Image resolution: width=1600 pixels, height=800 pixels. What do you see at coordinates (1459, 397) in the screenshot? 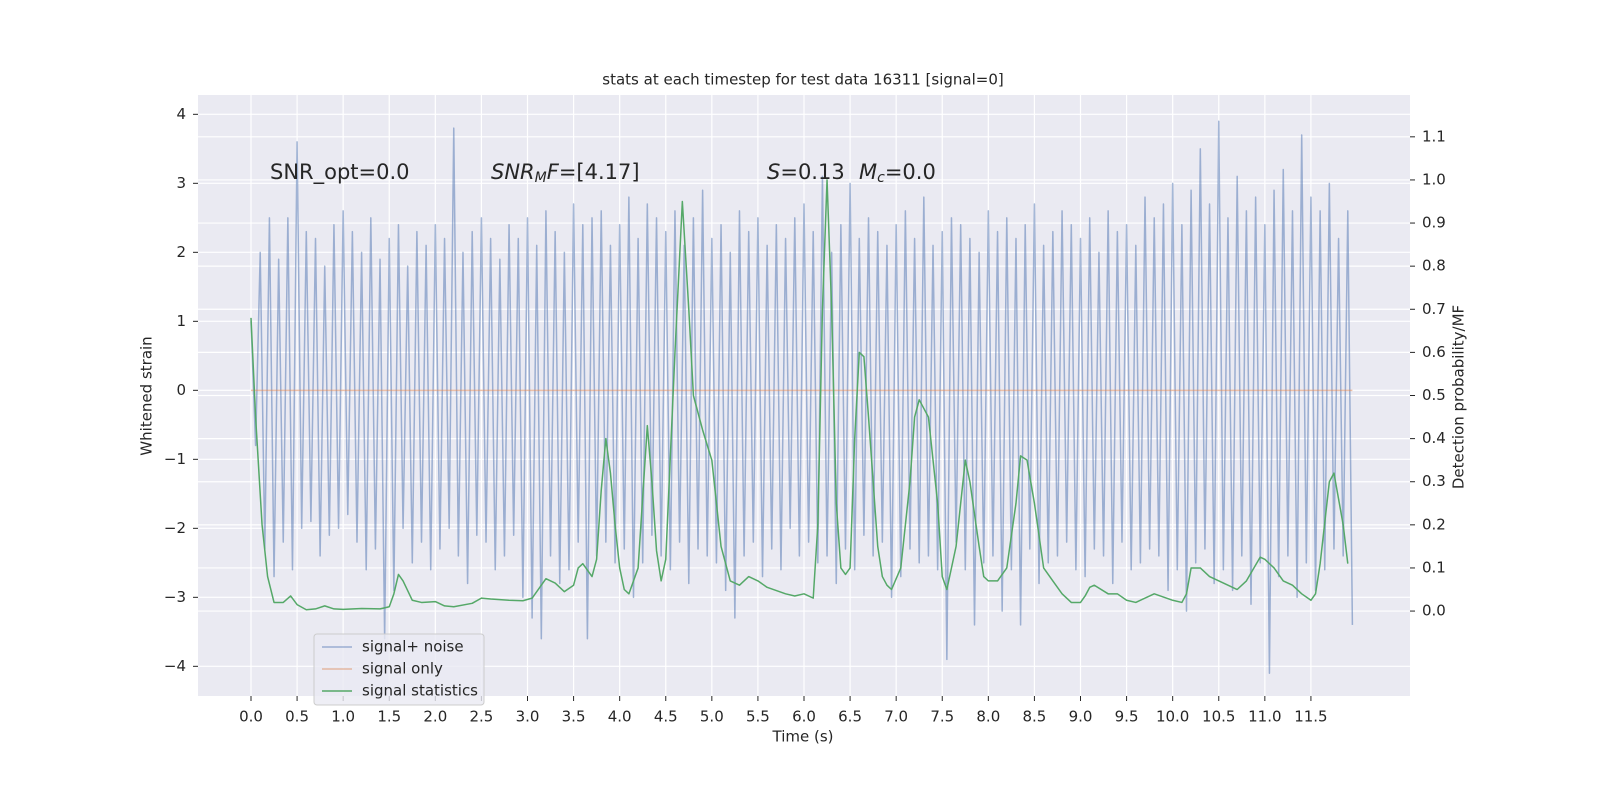
I see `y2-axis-label: Detection probability/MF` at bounding box center [1459, 397].